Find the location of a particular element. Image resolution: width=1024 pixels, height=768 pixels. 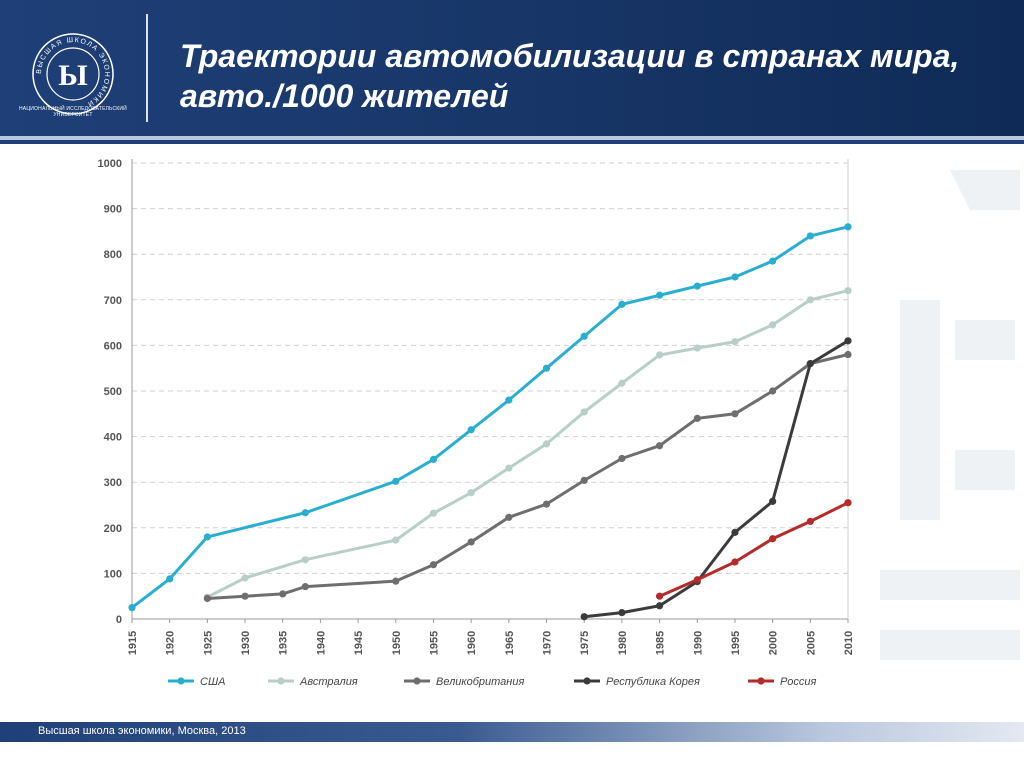

hse-logo-icon: ВЫСШАЯ ШКОЛА ЭКОНОМИКИ Ы is located at coordinates (73, 74).